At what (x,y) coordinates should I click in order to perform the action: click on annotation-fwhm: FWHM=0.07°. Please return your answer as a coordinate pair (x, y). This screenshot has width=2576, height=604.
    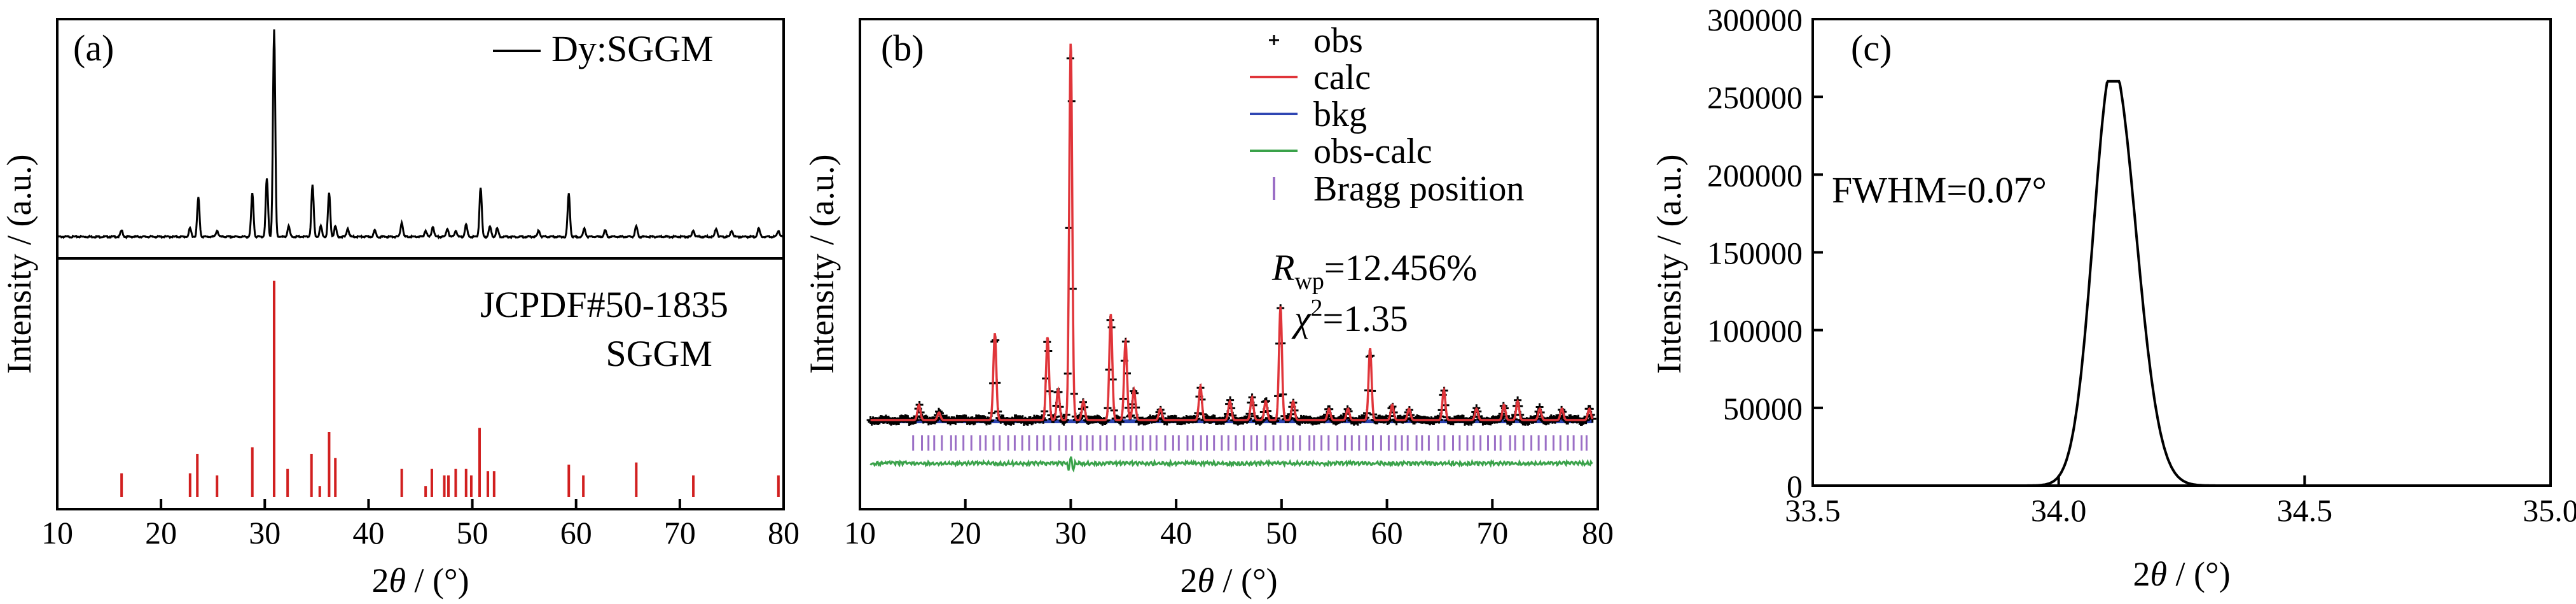
    Looking at the image, I should click on (1939, 190).